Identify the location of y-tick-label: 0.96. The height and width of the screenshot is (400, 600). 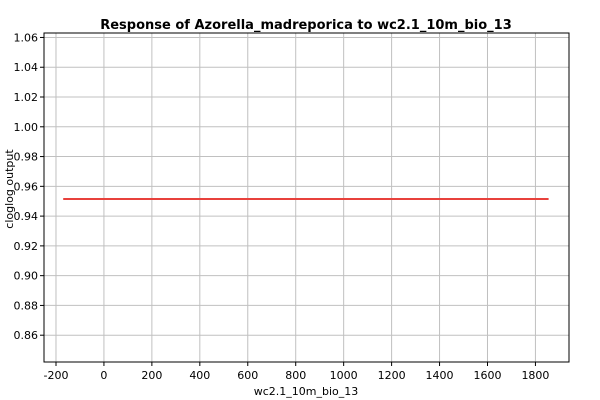
(26, 186).